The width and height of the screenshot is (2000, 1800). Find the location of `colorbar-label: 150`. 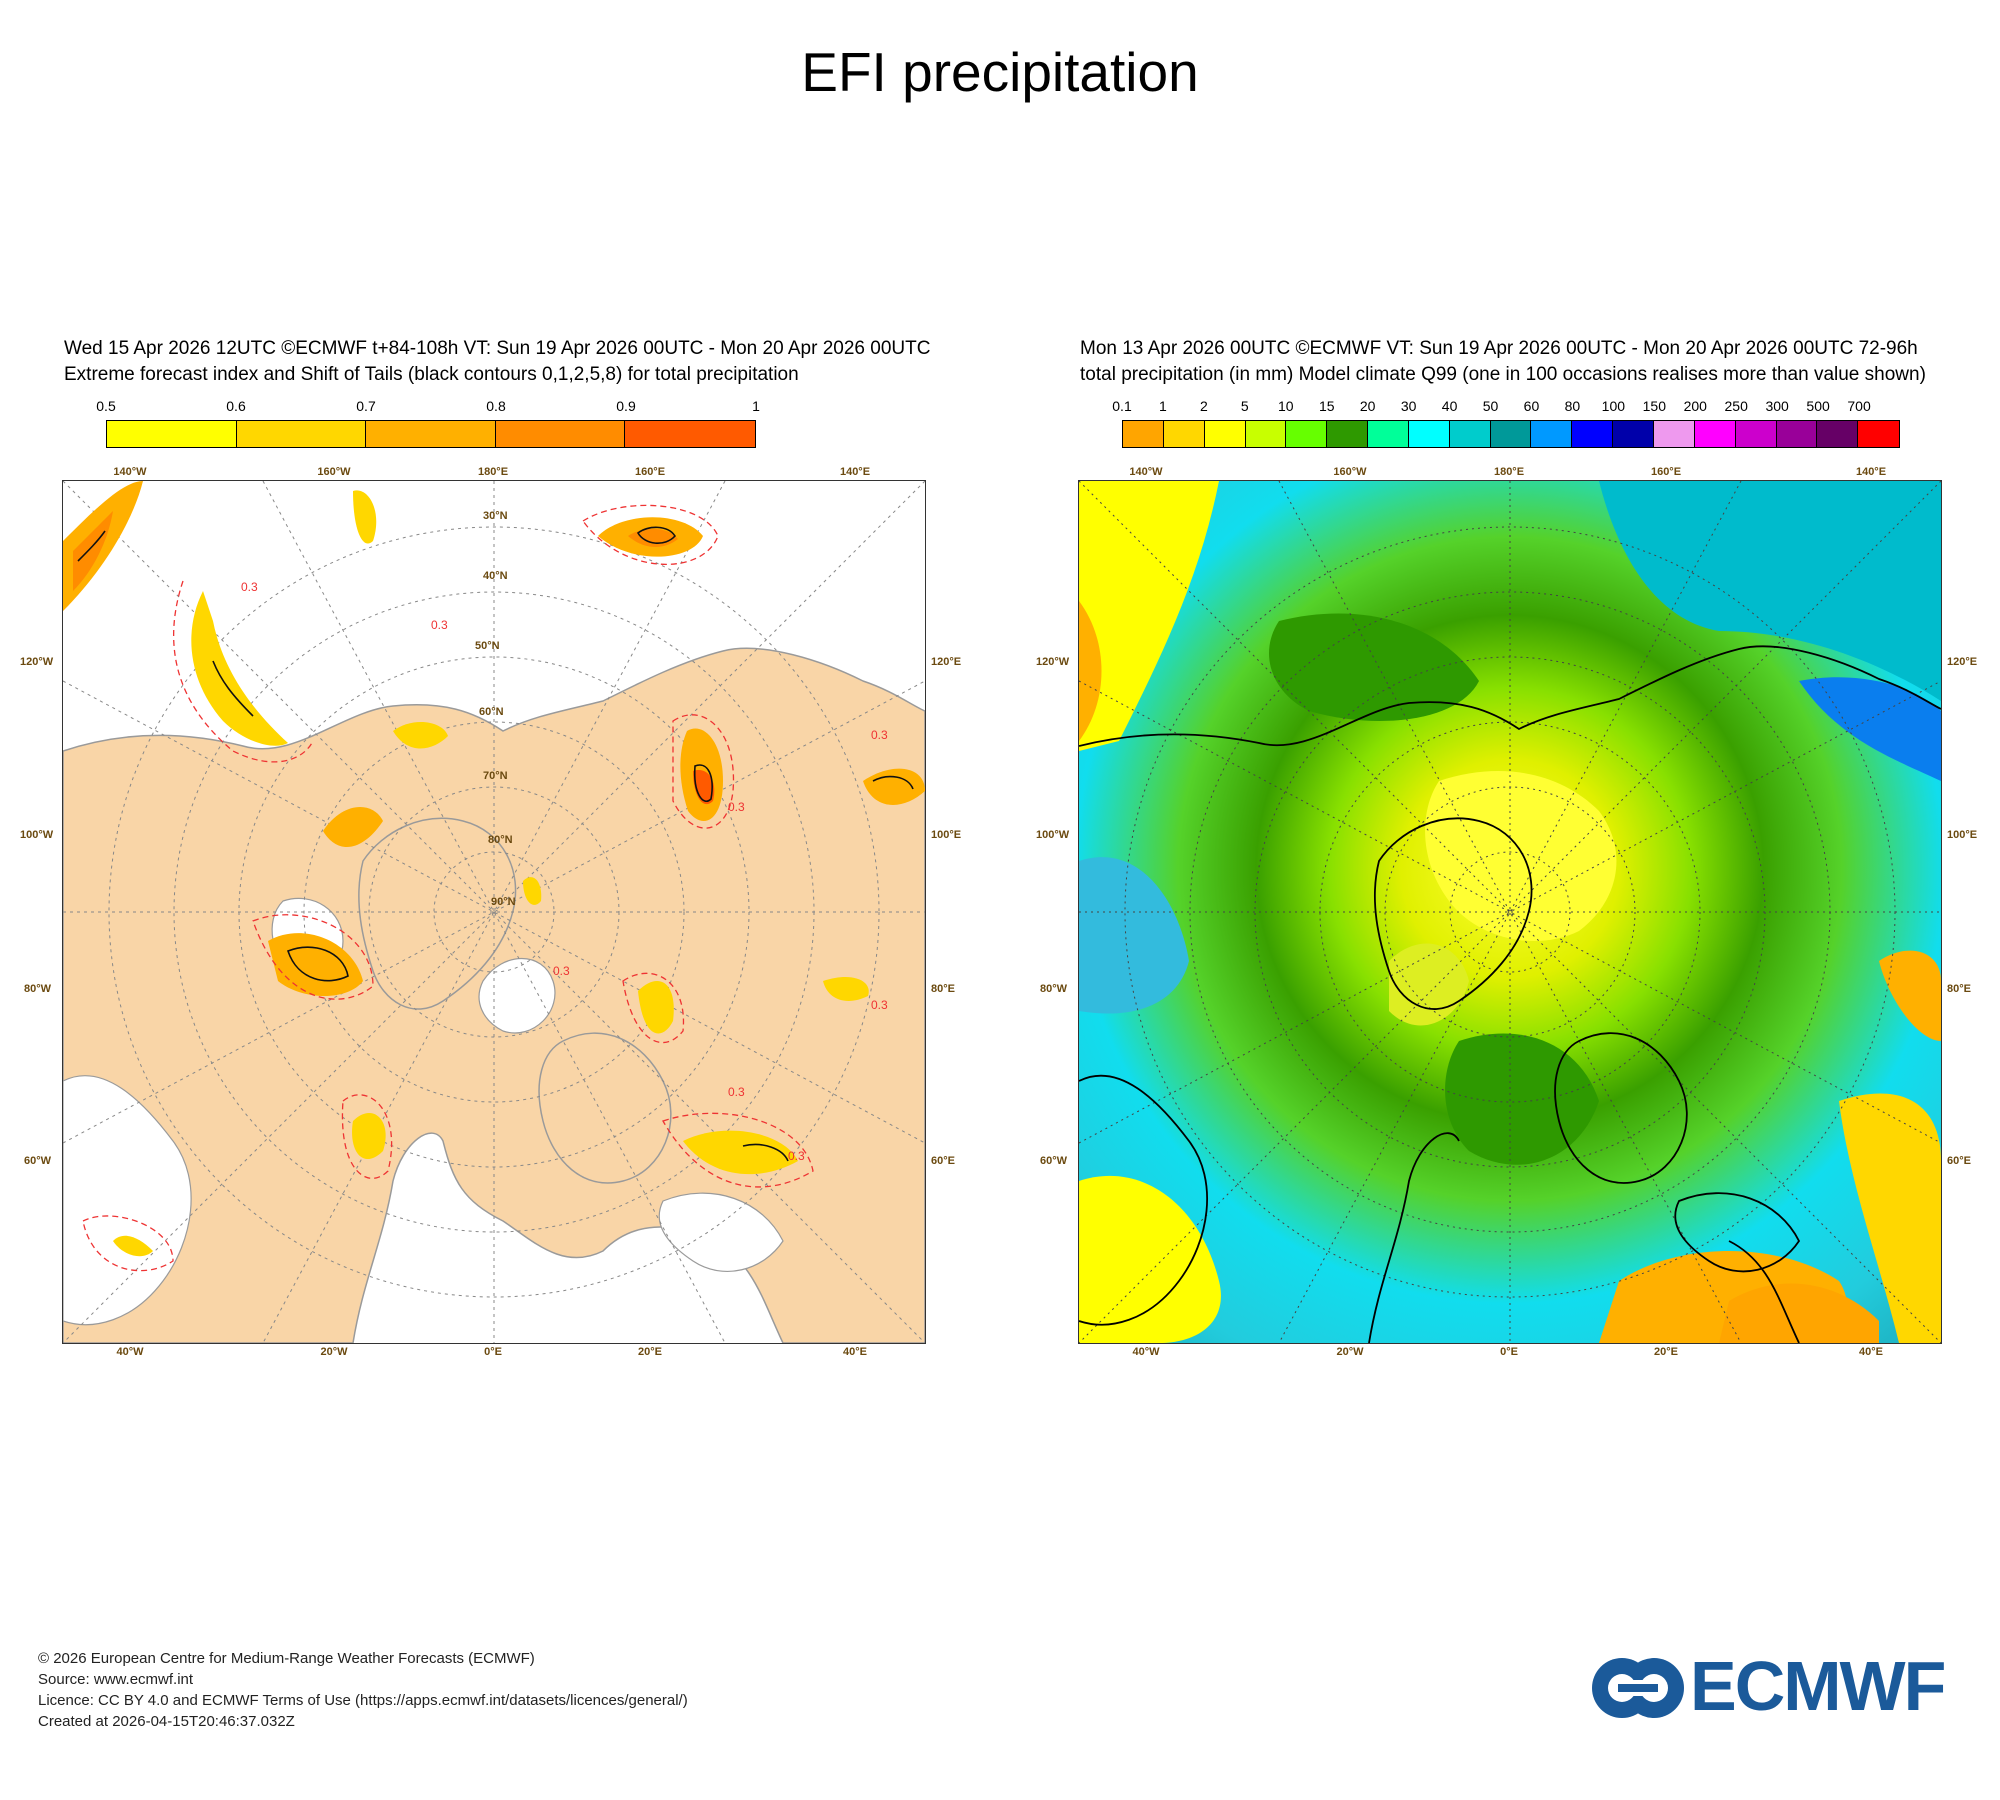

colorbar-label: 150 is located at coordinates (1654, 406).